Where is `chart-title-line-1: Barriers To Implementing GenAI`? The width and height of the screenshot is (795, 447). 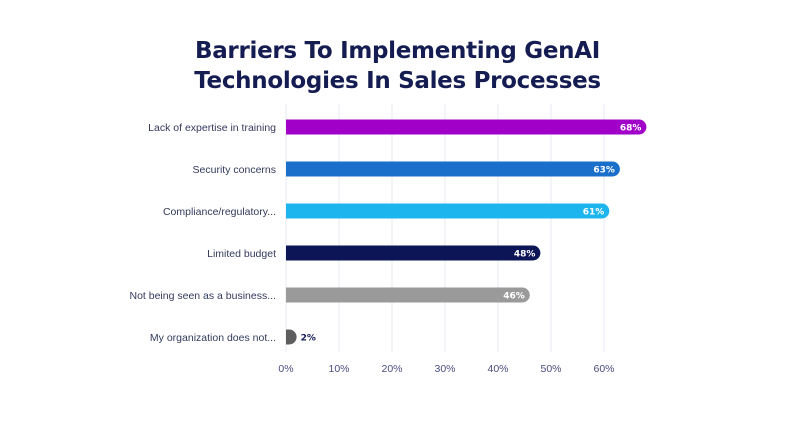 chart-title-line-1: Barriers To Implementing GenAI is located at coordinates (397, 51).